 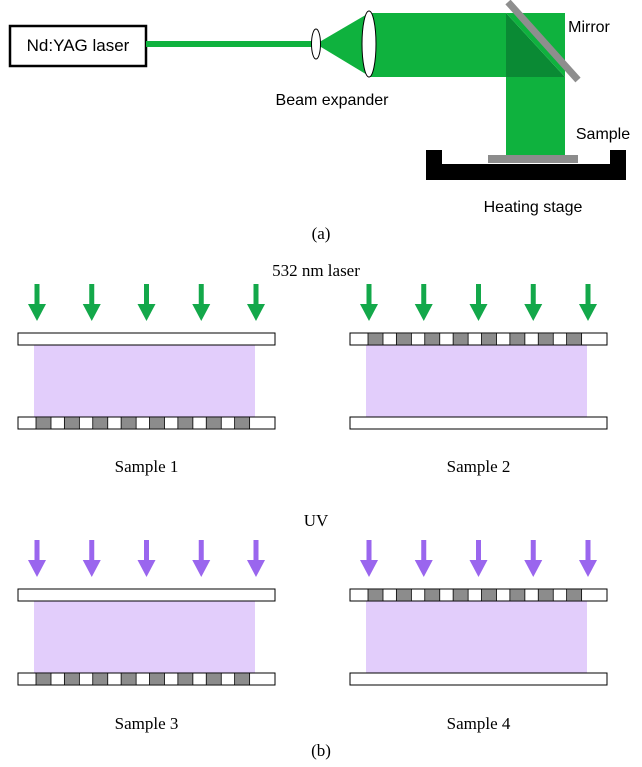 I want to click on sample-label: Sample 4, so click(x=479, y=723).